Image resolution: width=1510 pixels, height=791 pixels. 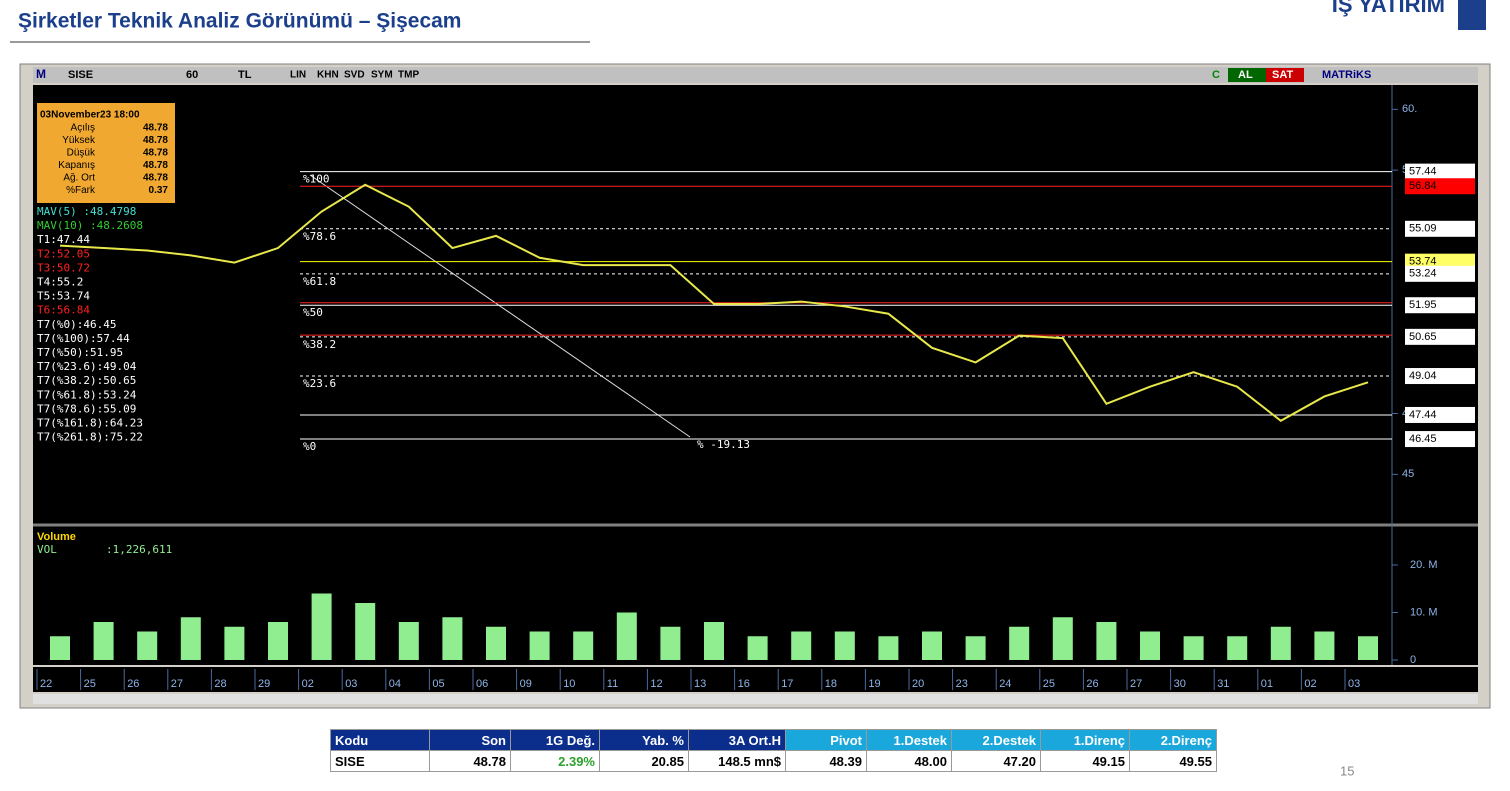 What do you see at coordinates (79, 140) in the screenshot?
I see `info-key: Yüksek` at bounding box center [79, 140].